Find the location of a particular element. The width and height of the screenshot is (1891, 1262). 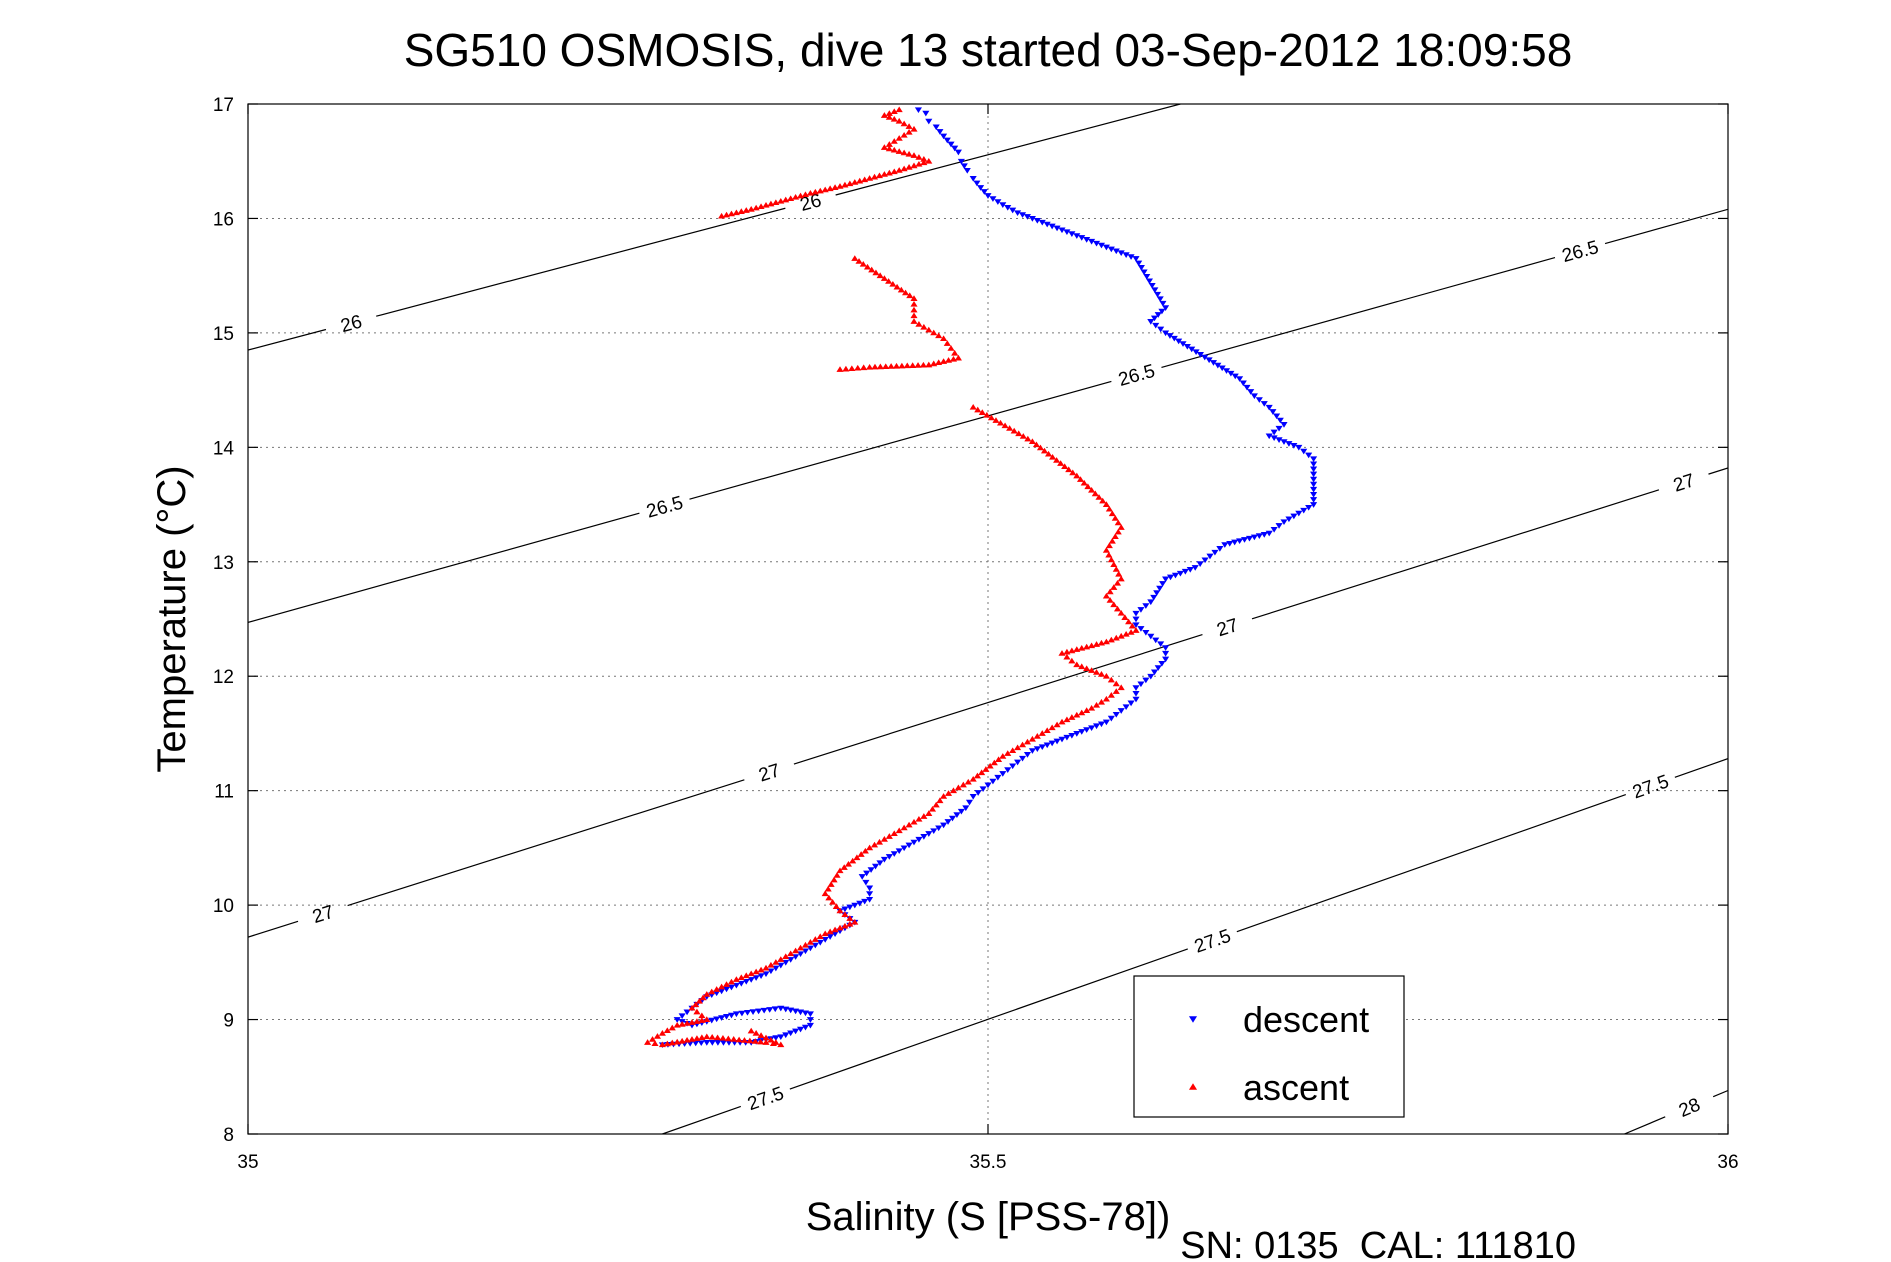

contour-line-27.5-seg-0 is located at coordinates (701, 1119).